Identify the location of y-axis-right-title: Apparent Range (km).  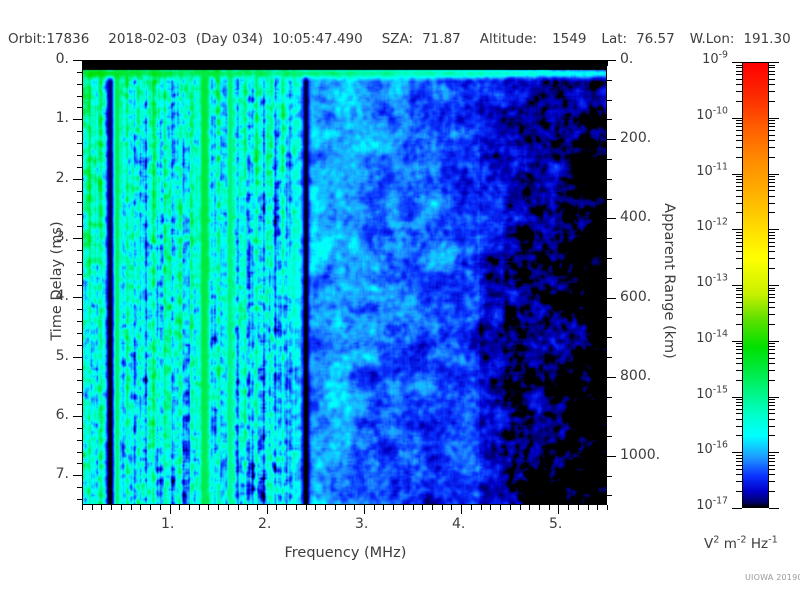
(669, 280).